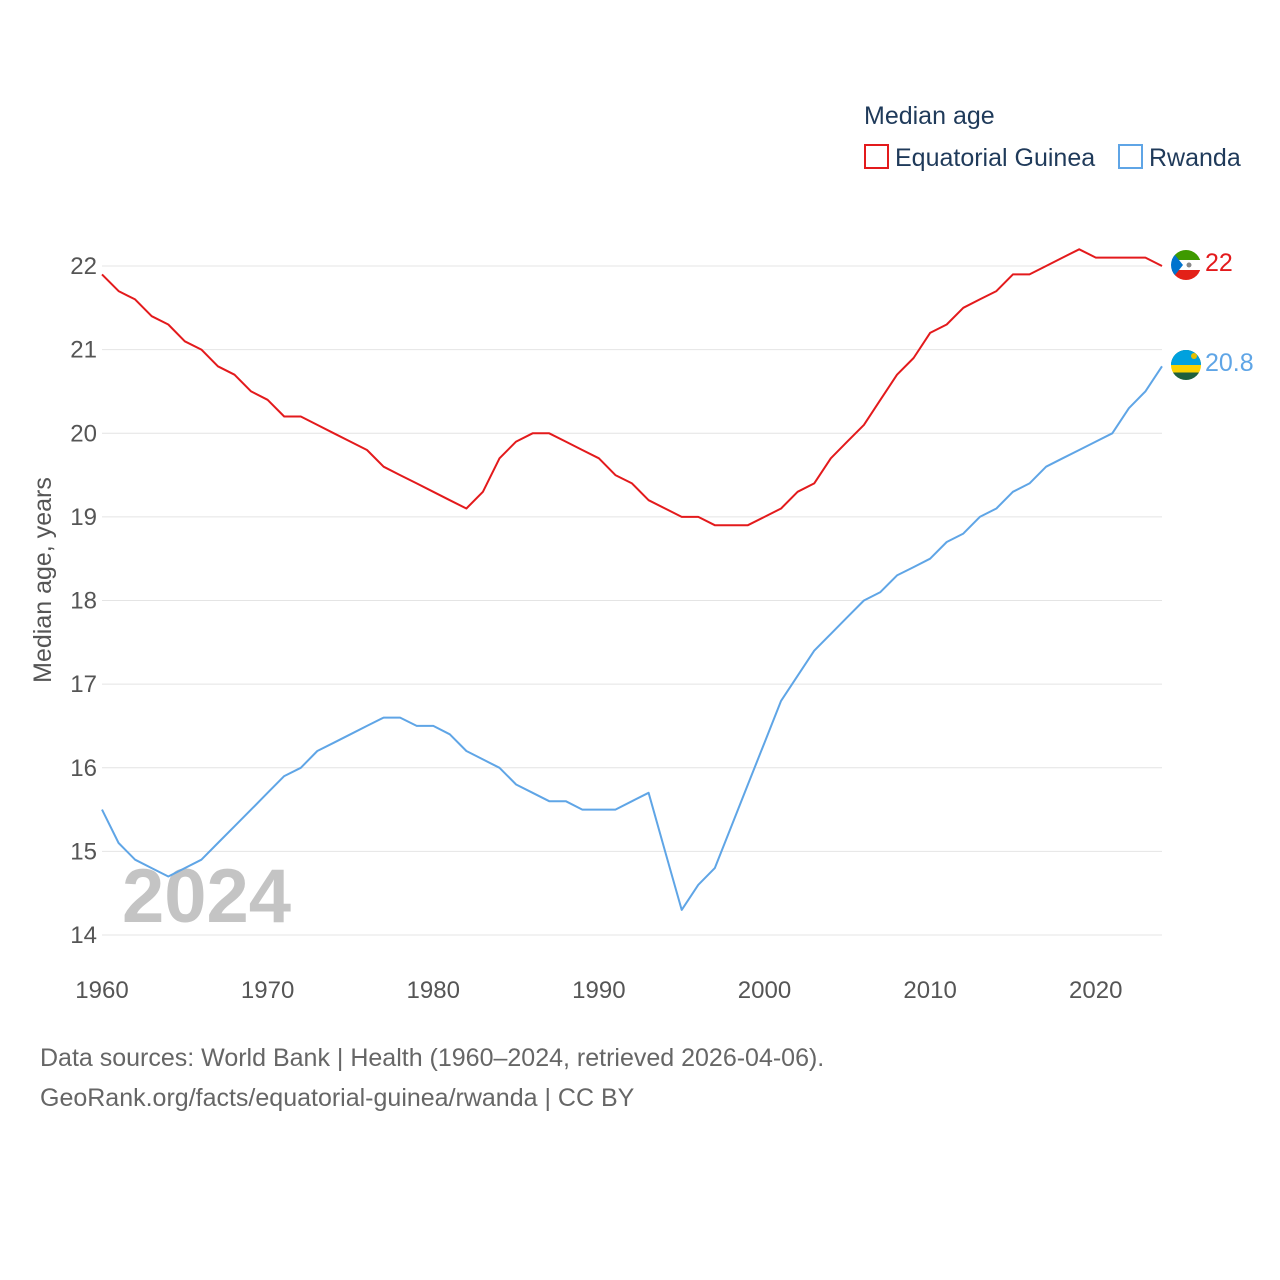 Image resolution: width=1280 pixels, height=1280 pixels. I want to click on legend-swatch-rwanda, so click(1130, 156).